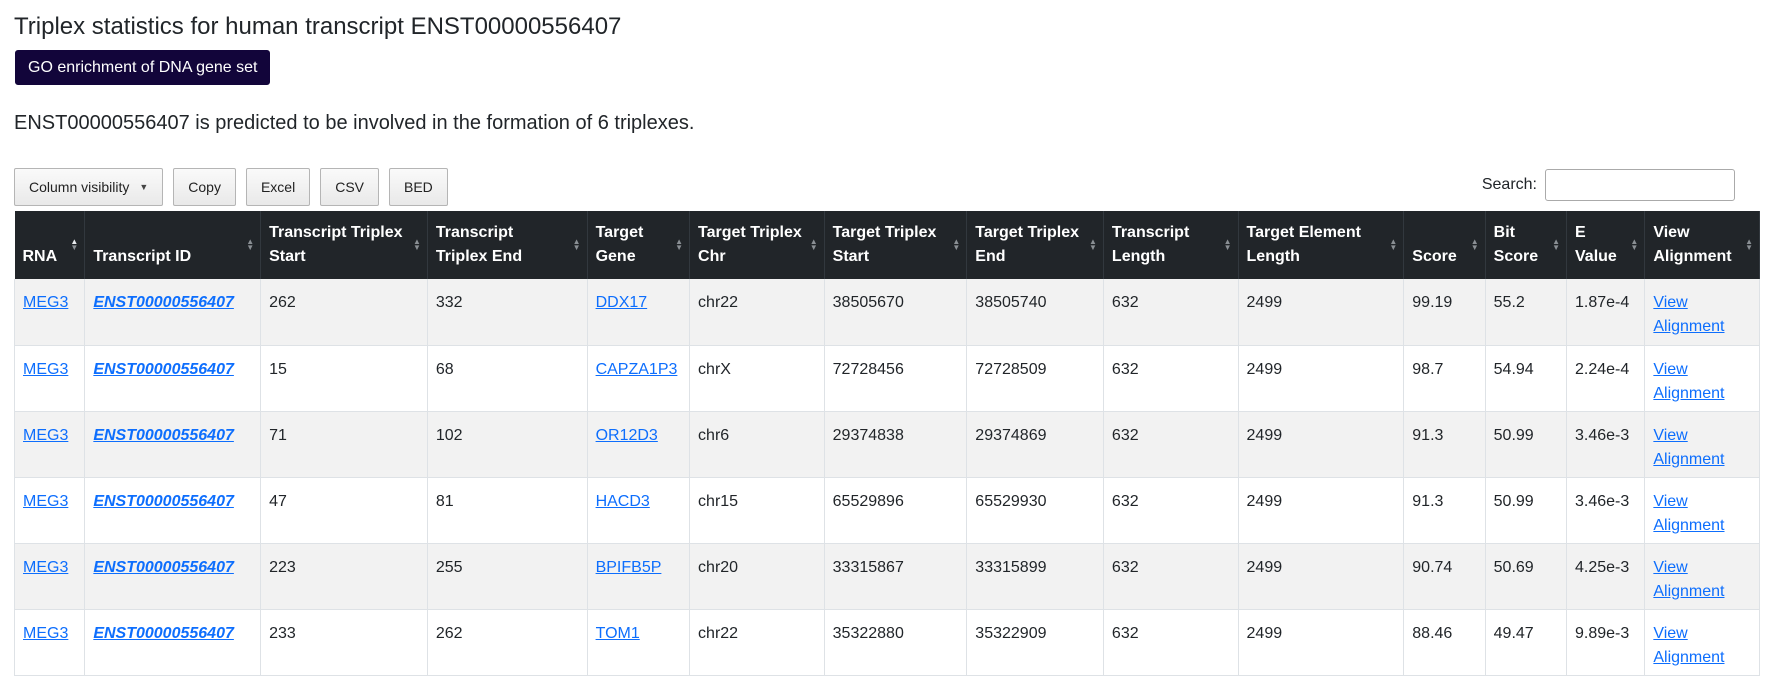 The width and height of the screenshot is (1766, 683). Describe the element at coordinates (757, 510) in the screenshot. I see `cell-target-triplex-chr: chr15` at that location.